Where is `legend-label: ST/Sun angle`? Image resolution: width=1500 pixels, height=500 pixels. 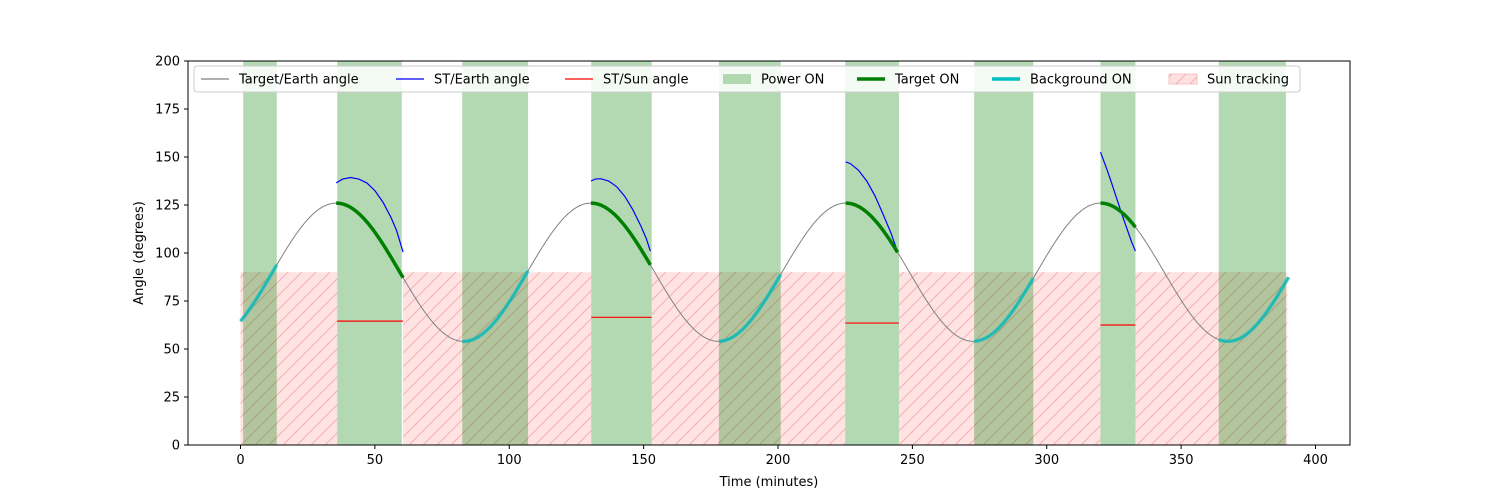
legend-label: ST/Sun angle is located at coordinates (646, 80).